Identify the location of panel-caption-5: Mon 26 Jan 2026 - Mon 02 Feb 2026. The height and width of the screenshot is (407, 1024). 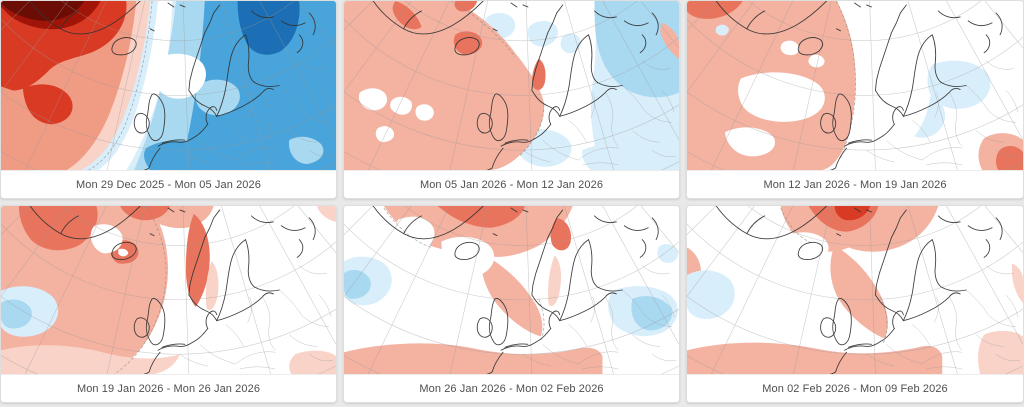
(511, 388).